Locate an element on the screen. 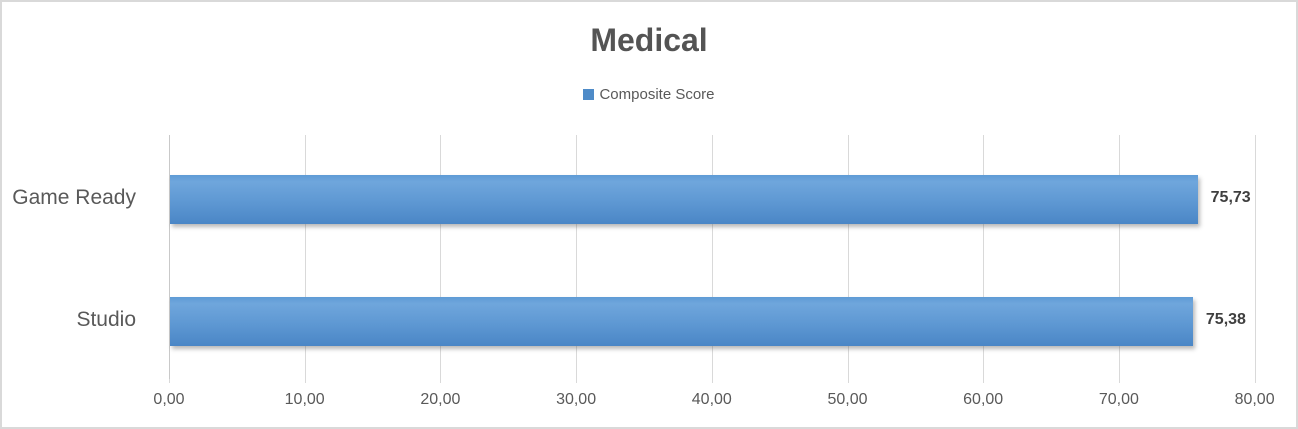 Image resolution: width=1298 pixels, height=429 pixels. x-axis-tick-label: 70,00 is located at coordinates (1118, 399).